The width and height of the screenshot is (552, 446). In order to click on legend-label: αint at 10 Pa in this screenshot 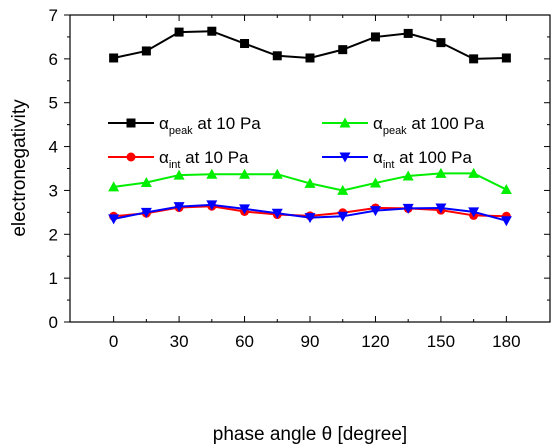, I will do `click(204, 159)`.